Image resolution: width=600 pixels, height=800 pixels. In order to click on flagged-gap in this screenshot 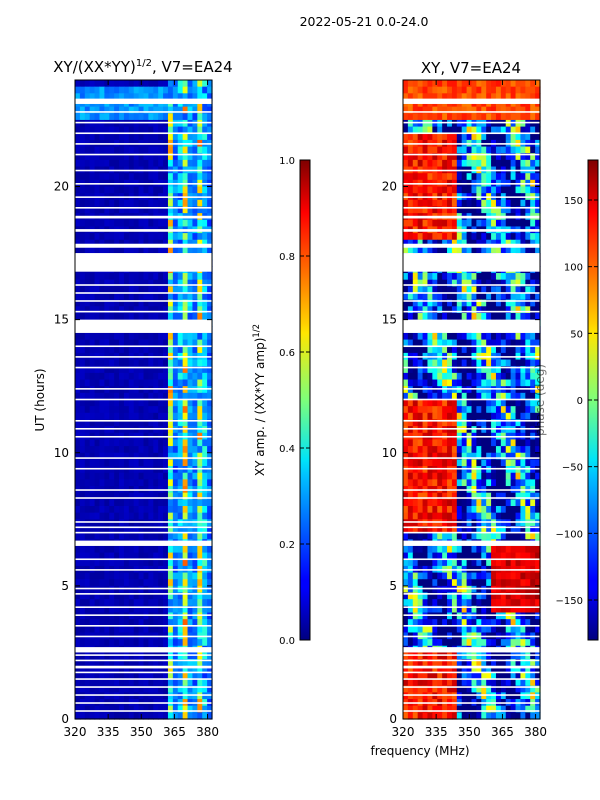, I will do `click(143, 217)`.